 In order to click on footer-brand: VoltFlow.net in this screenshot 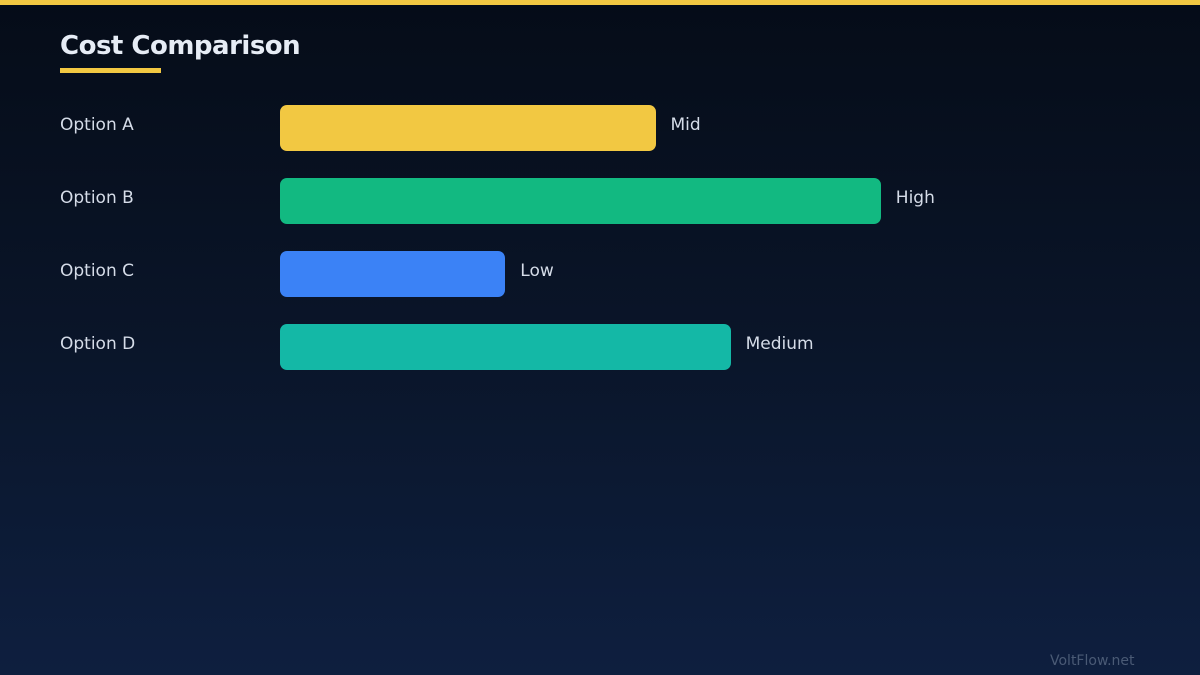, I will do `click(1092, 661)`.